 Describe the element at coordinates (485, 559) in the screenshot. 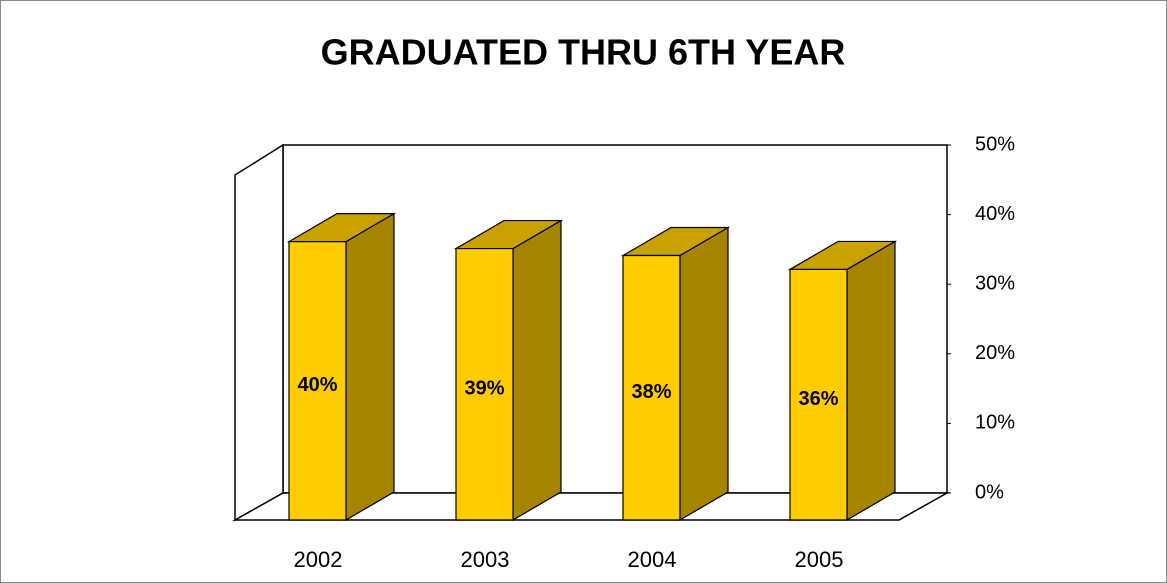

I see `x-tick-label: 2003` at that location.